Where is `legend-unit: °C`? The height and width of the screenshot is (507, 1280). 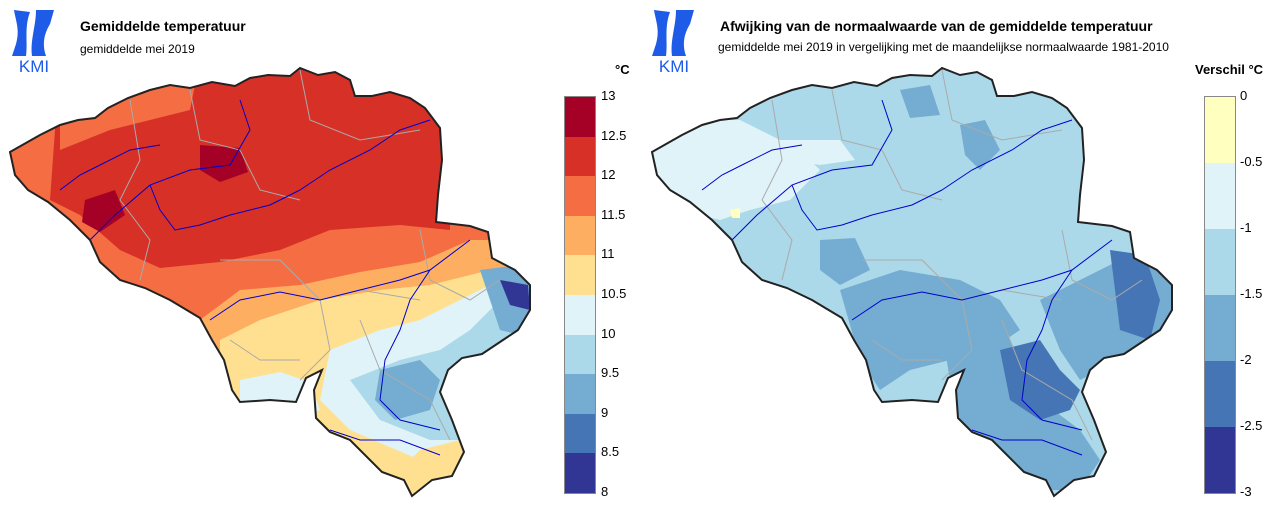 legend-unit: °C is located at coordinates (622, 69).